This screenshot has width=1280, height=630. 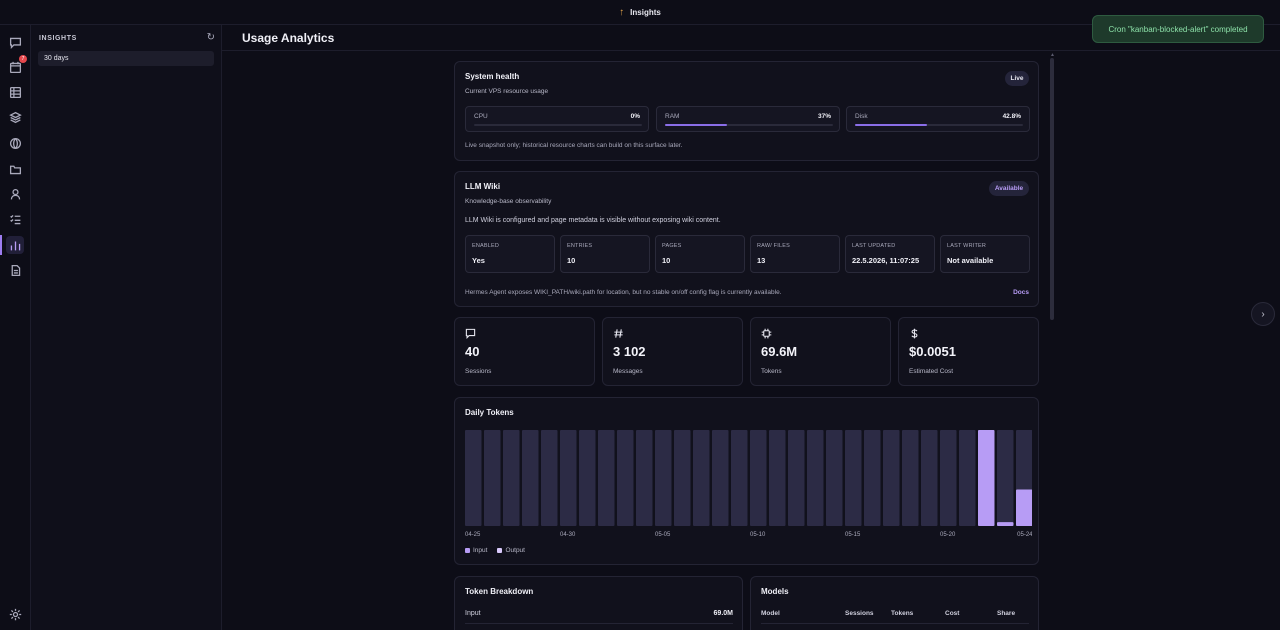 I want to click on resource-cpu: CPU 0%, so click(x=557, y=119).